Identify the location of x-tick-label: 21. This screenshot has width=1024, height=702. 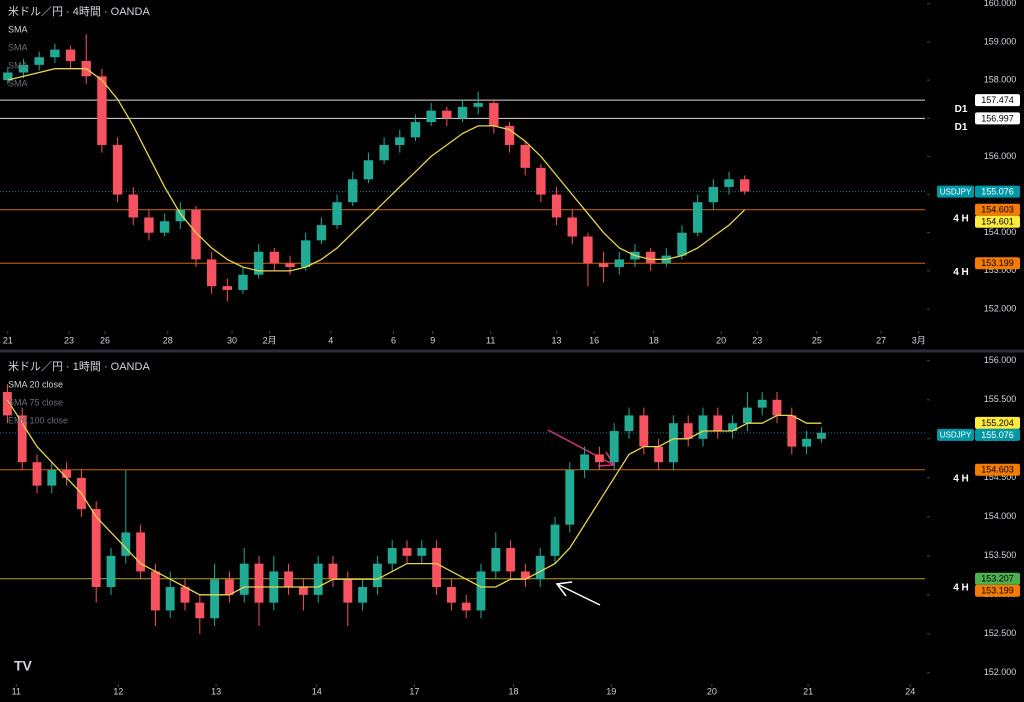
(8, 340).